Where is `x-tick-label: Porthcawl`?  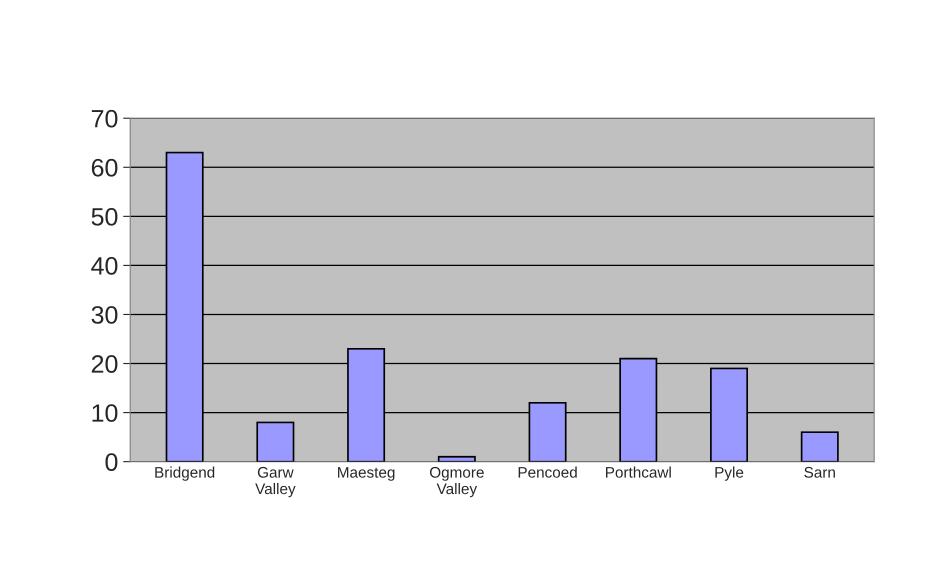
x-tick-label: Porthcawl is located at coordinates (638, 472).